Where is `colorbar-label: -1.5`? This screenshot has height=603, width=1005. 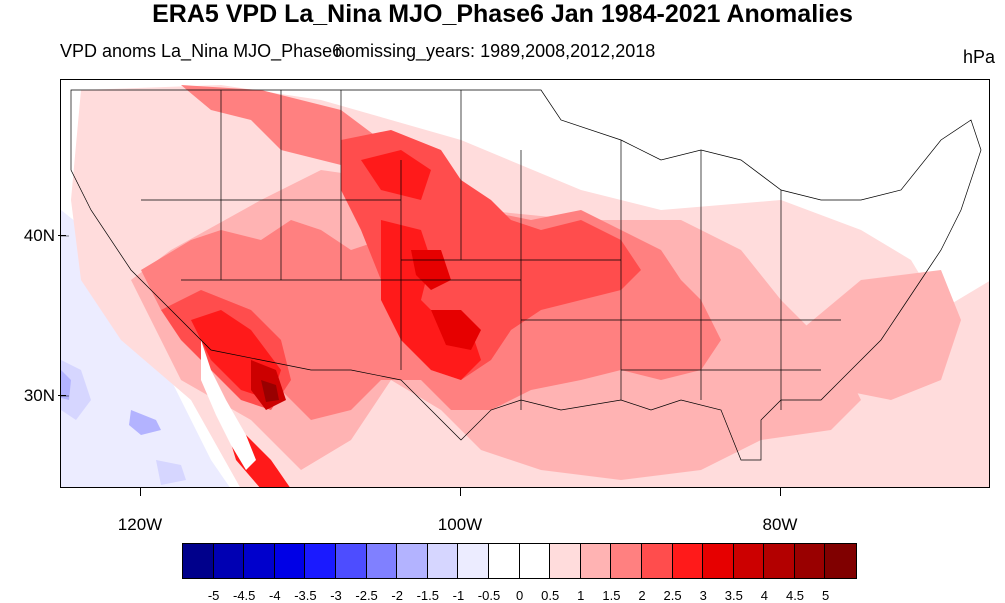
colorbar-label: -1.5 is located at coordinates (427, 595).